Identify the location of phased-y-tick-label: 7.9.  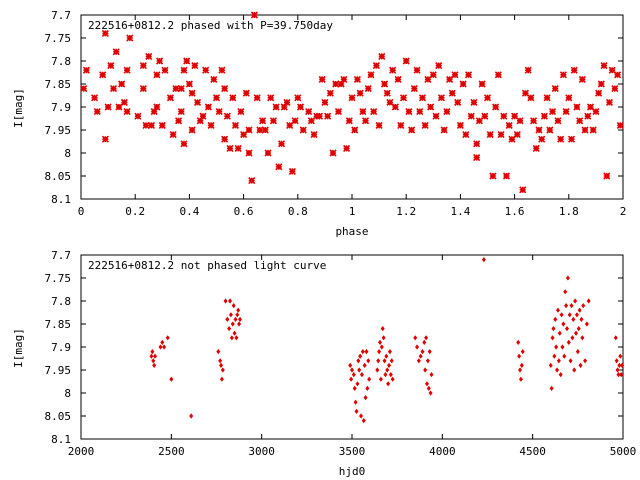
(61, 107).